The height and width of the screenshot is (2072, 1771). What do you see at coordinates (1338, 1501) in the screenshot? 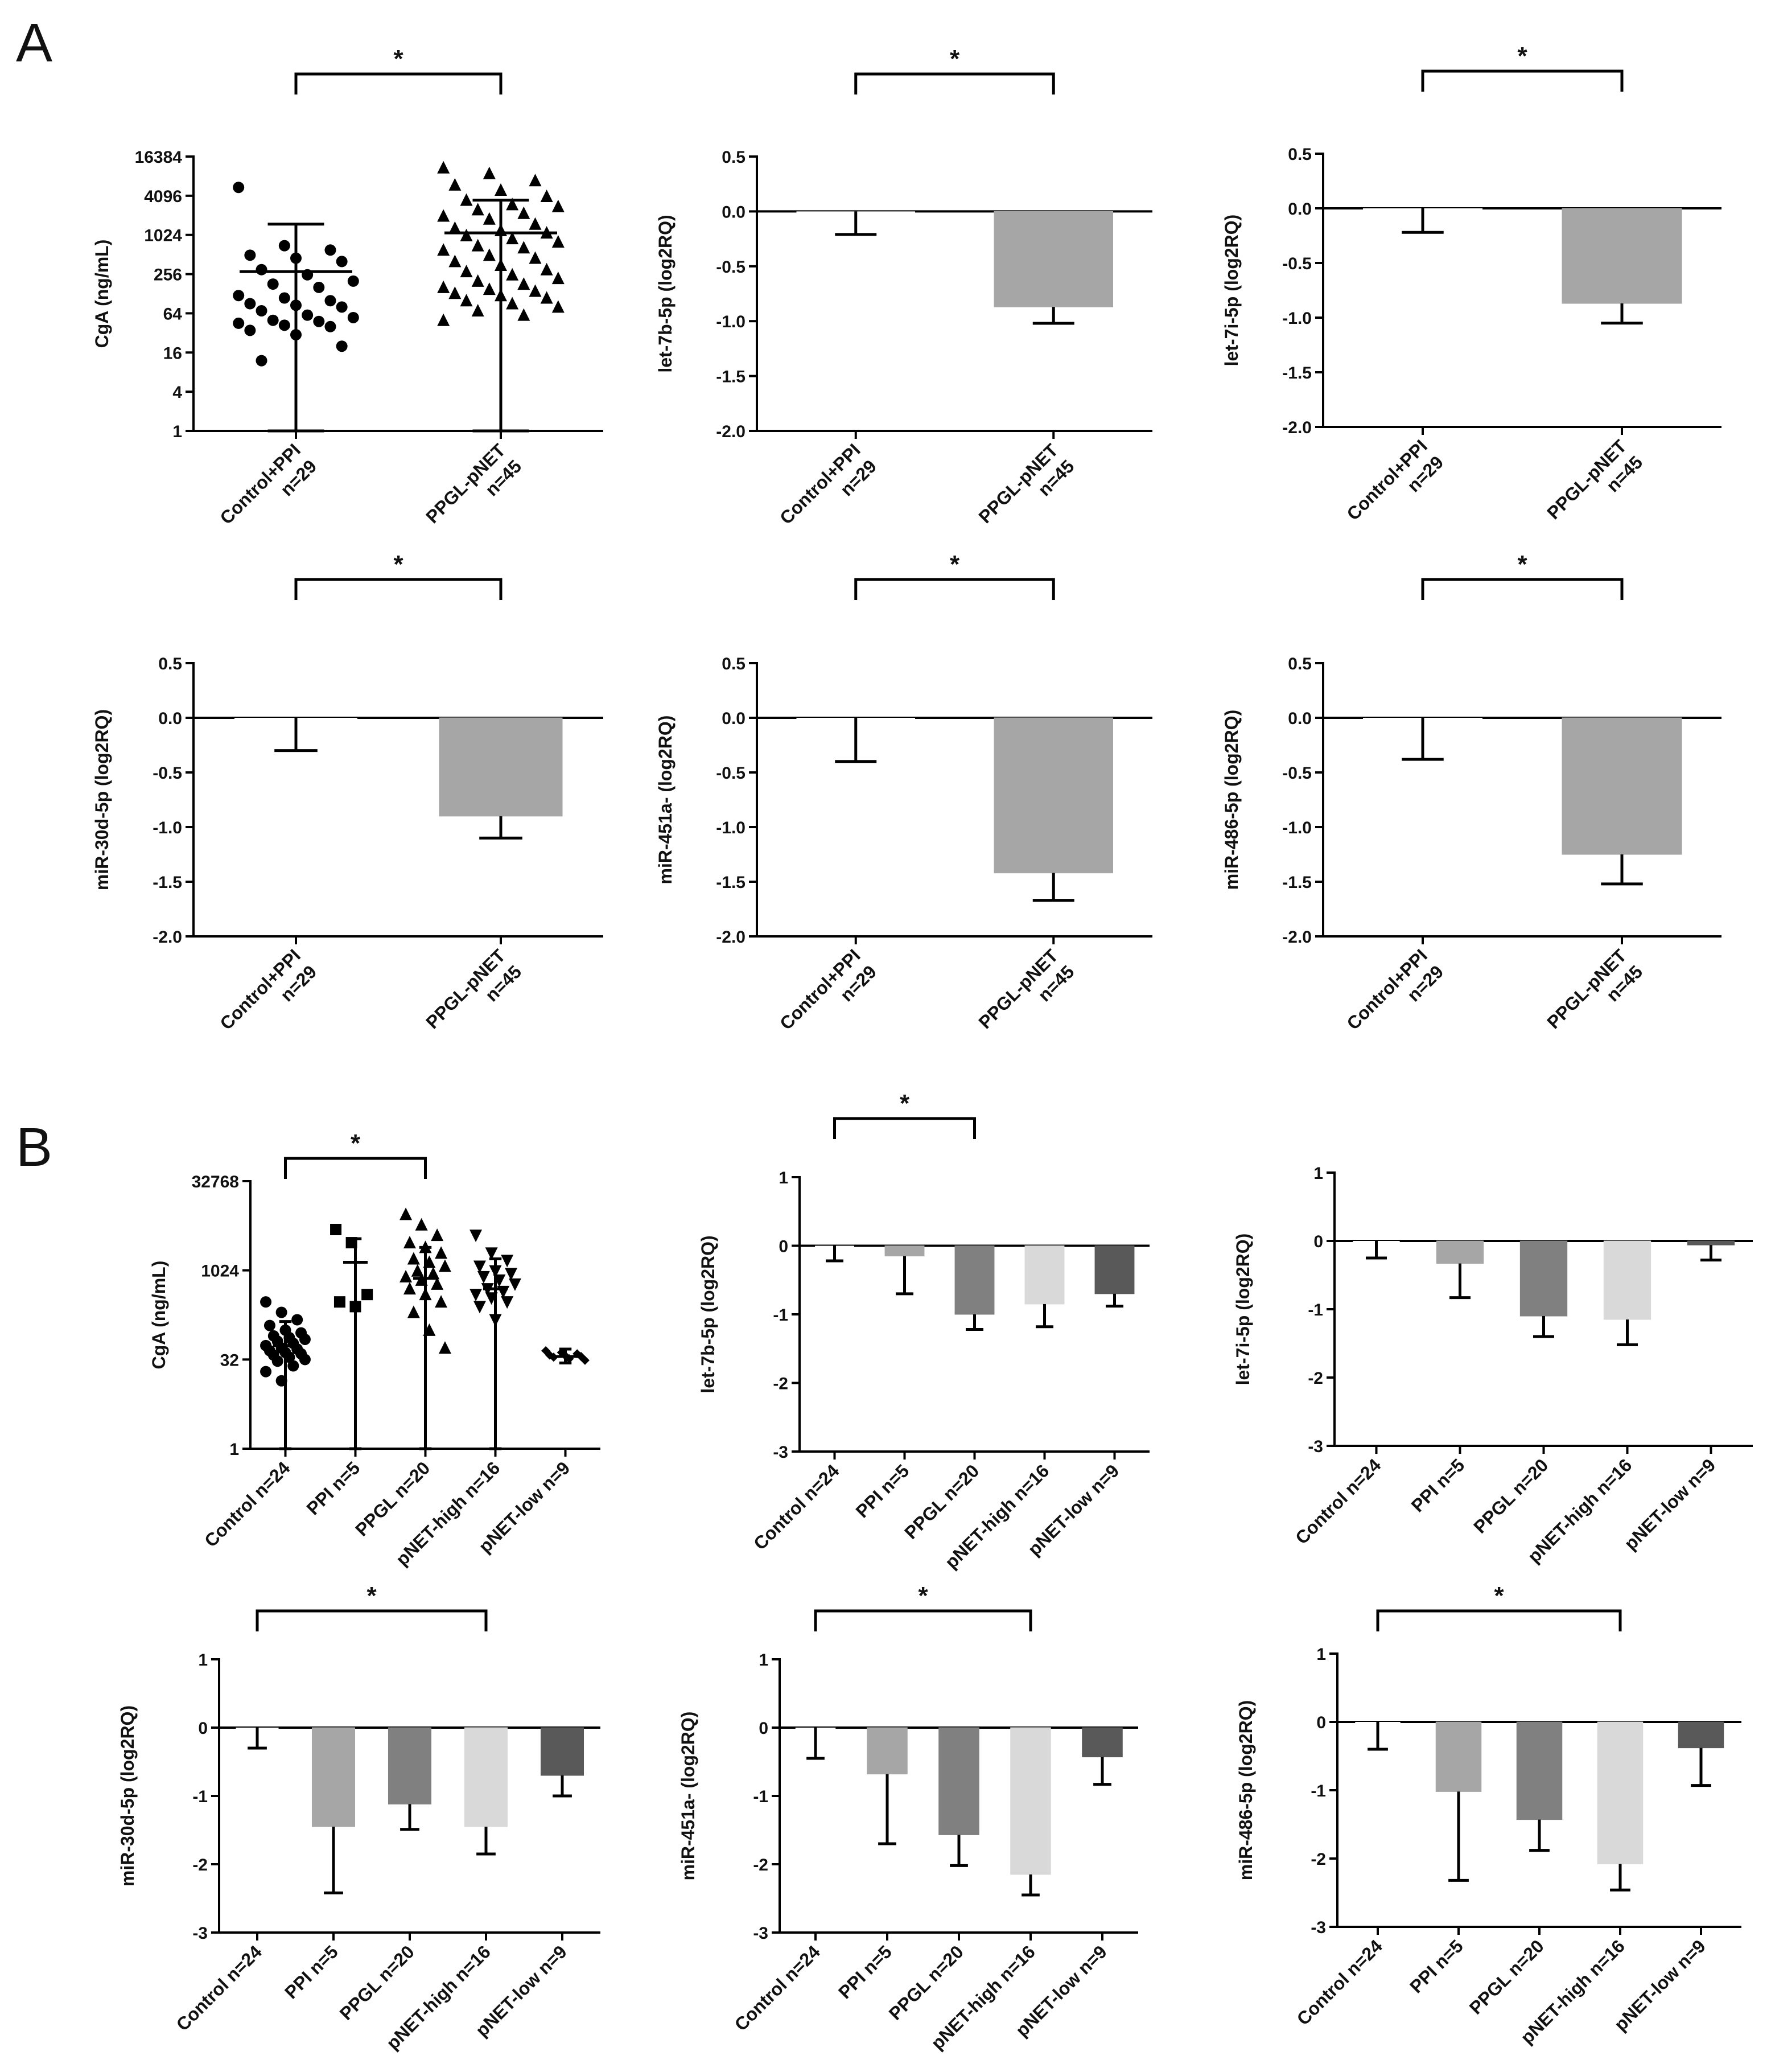
I see `x-tick-label-line: Control n=24` at bounding box center [1338, 1501].